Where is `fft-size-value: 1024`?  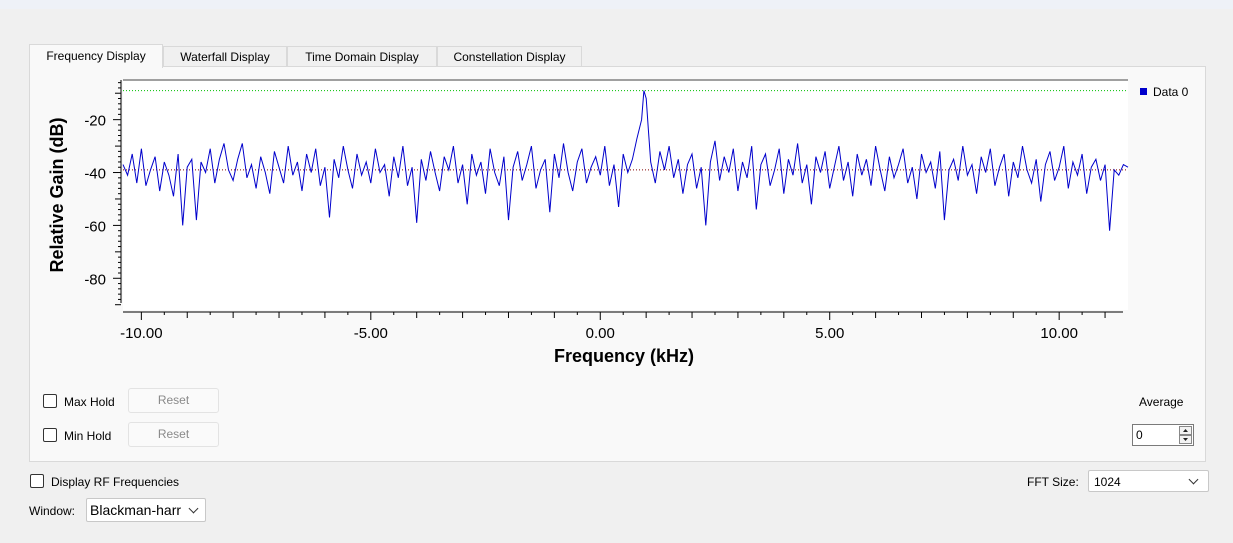
fft-size-value: 1024 is located at coordinates (1107, 482).